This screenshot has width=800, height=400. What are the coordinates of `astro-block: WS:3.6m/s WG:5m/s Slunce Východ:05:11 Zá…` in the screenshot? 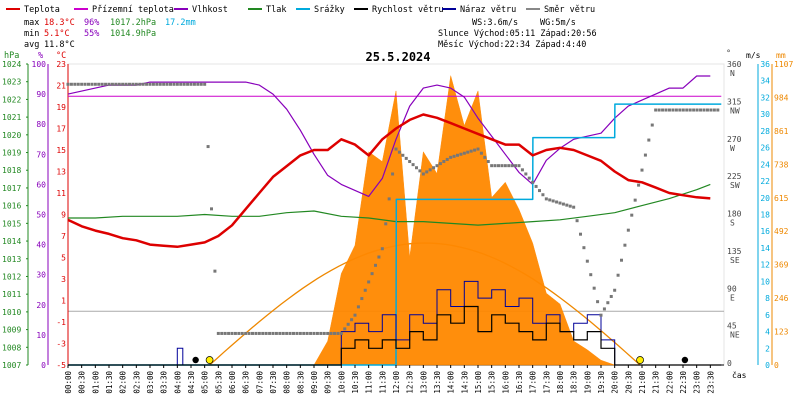 It's located at (517, 34).